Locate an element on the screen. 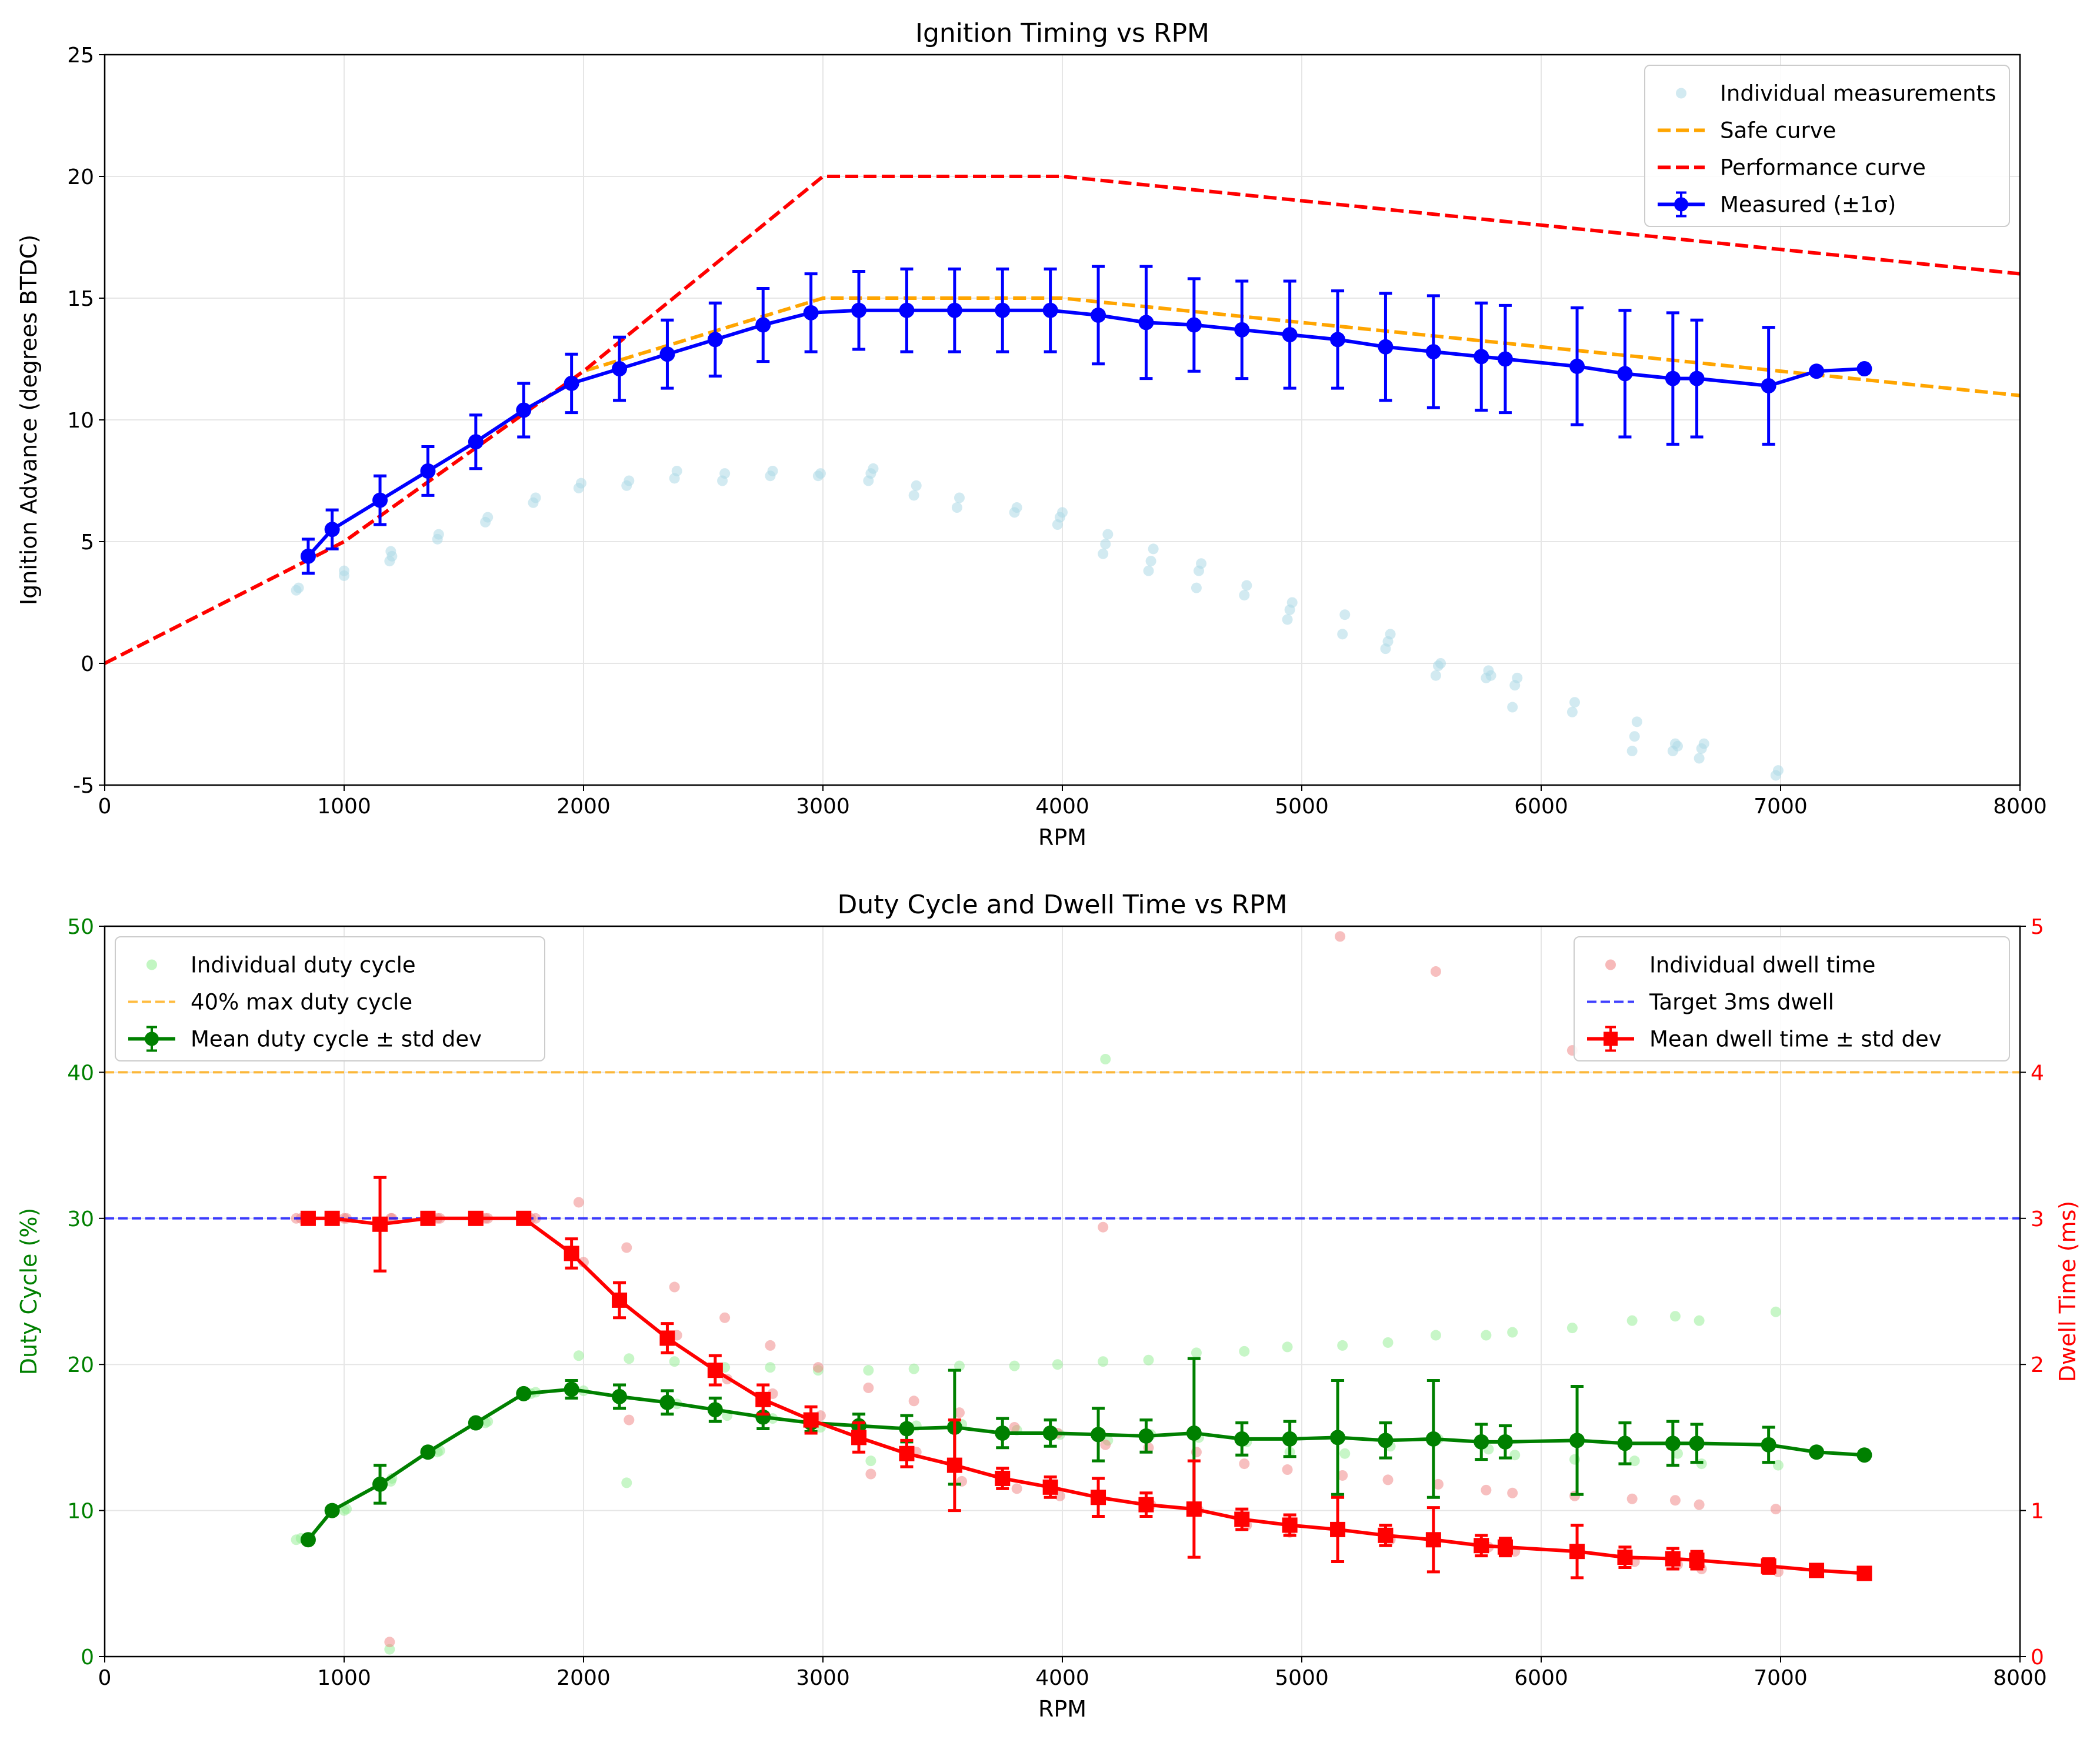 The width and height of the screenshot is (2100, 1746). legend-label: Measured (±1σ) is located at coordinates (1808, 205).